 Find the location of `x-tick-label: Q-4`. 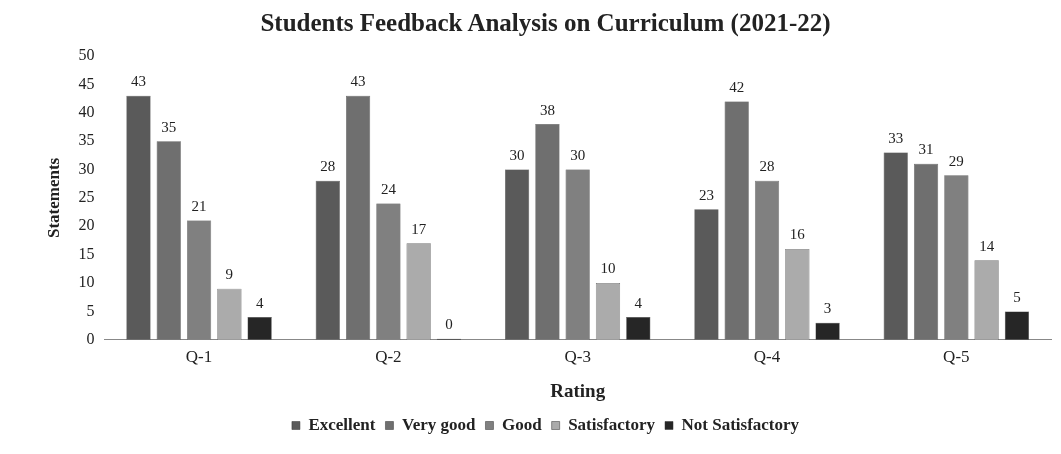

x-tick-label: Q-4 is located at coordinates (767, 357).